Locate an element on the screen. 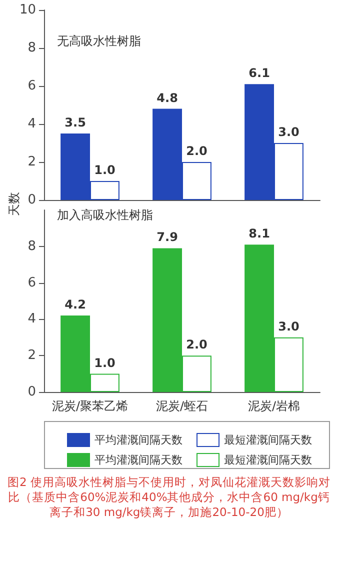  x-tick-label: 泥炭/聚苯乙烯 is located at coordinates (90, 406).